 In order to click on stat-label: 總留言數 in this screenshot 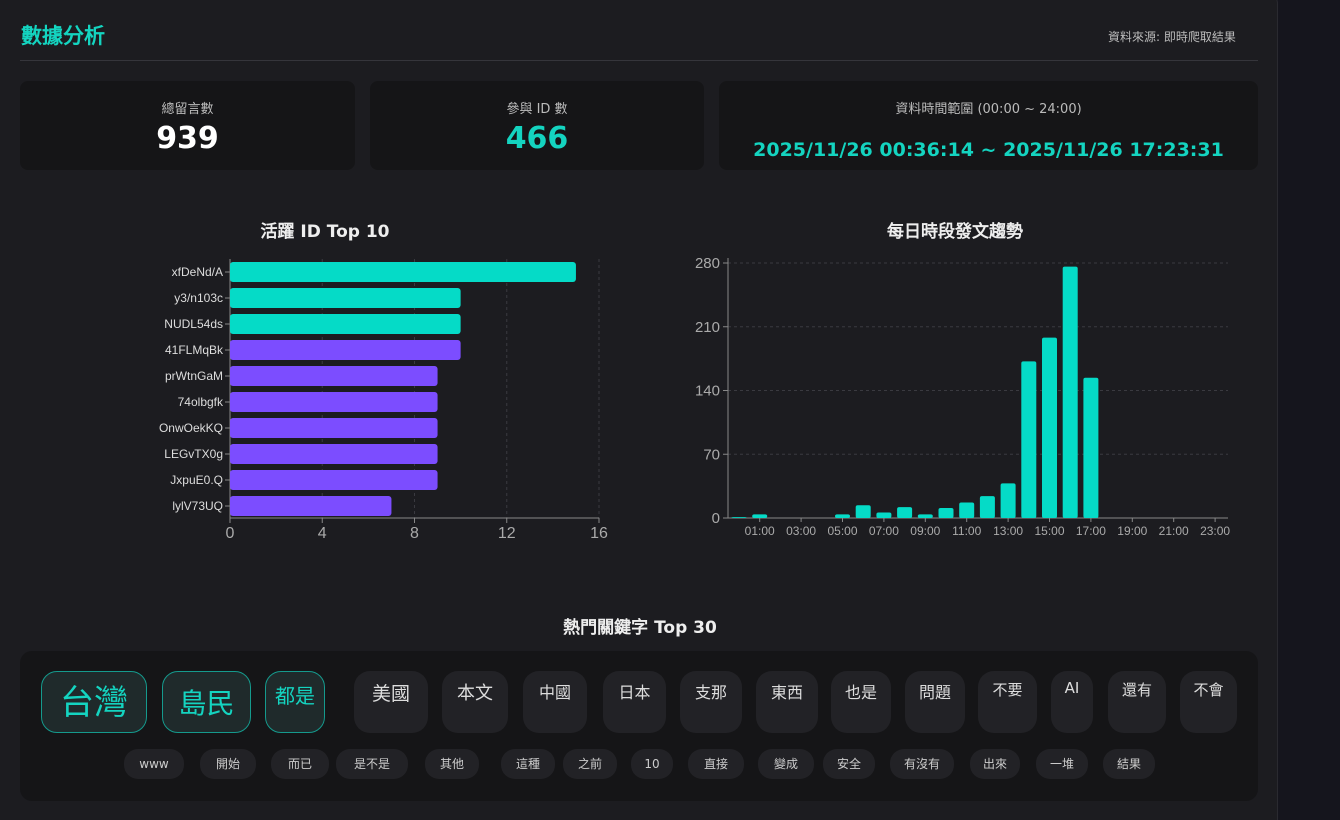, I will do `click(187, 109)`.